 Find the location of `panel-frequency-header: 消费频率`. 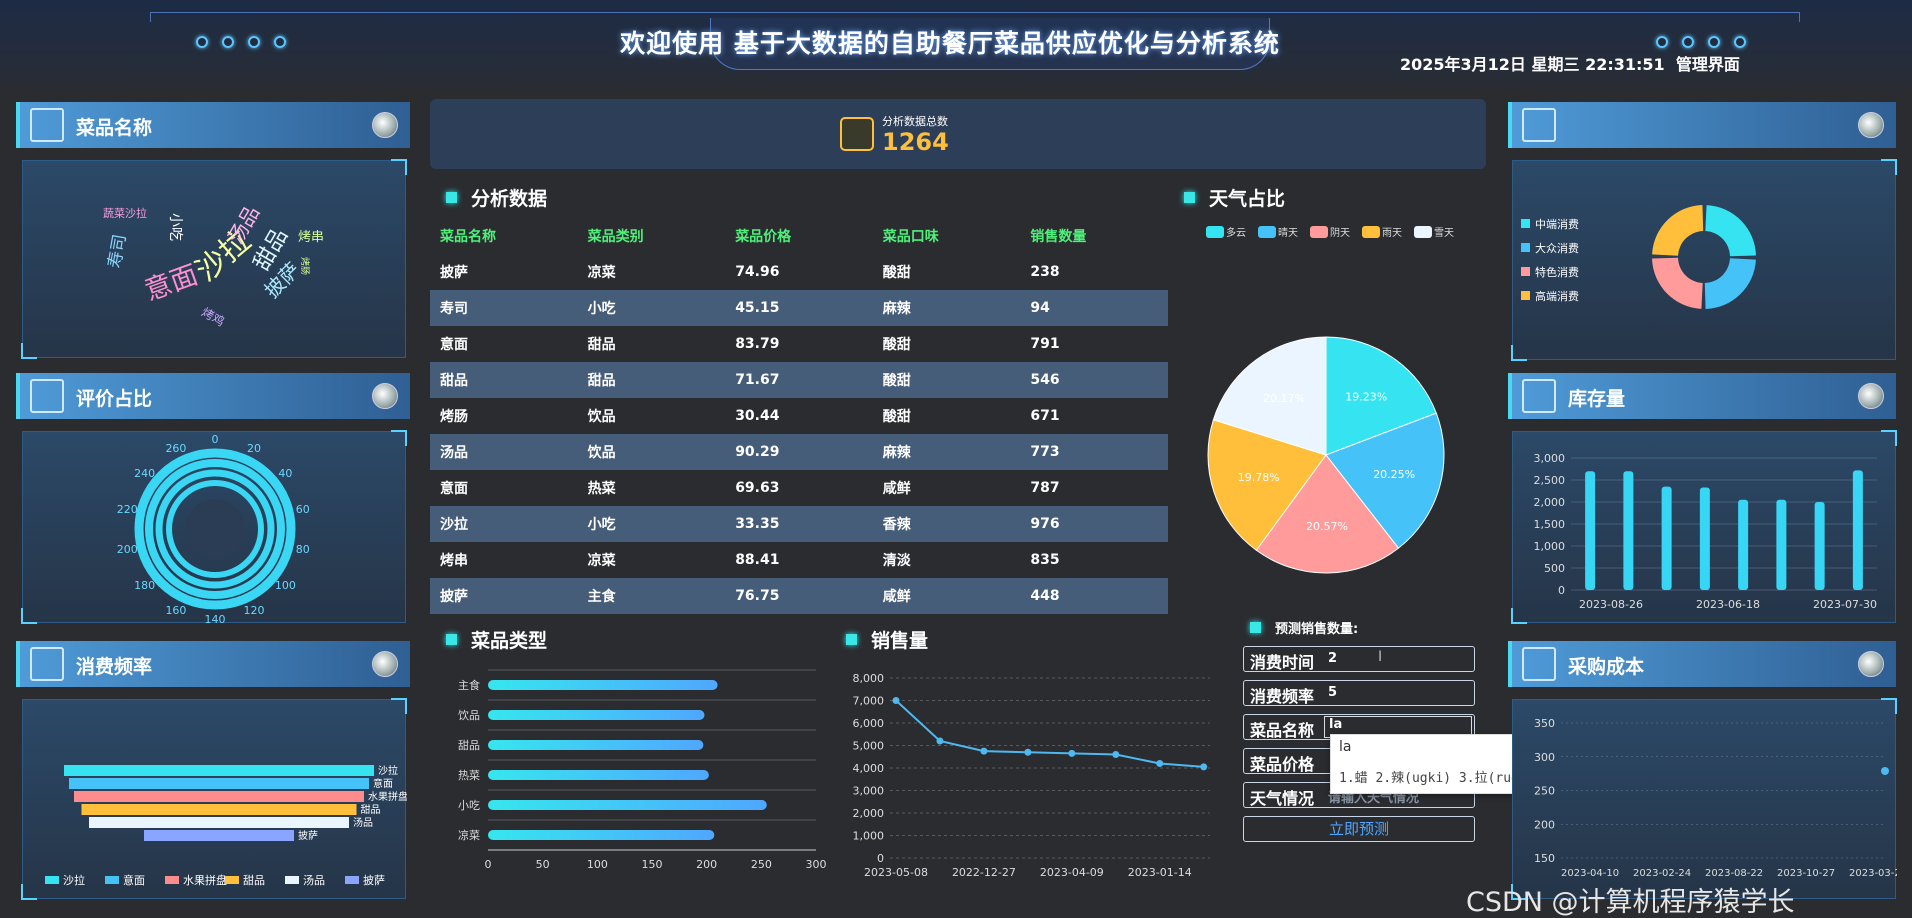

panel-frequency-header: 消费频率 is located at coordinates (213, 664).